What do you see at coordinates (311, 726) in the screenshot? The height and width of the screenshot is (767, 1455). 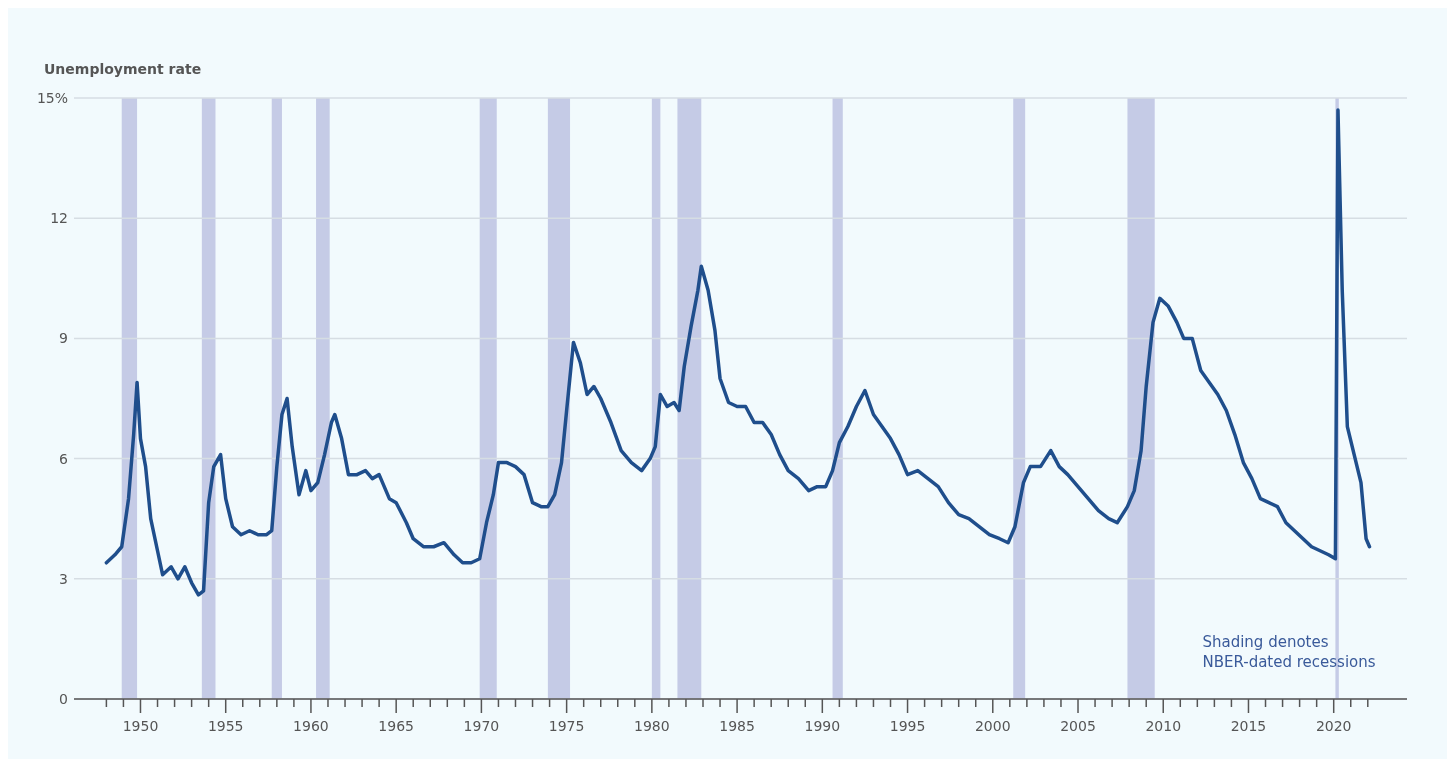 I see `x-tick-label: 1960` at bounding box center [311, 726].